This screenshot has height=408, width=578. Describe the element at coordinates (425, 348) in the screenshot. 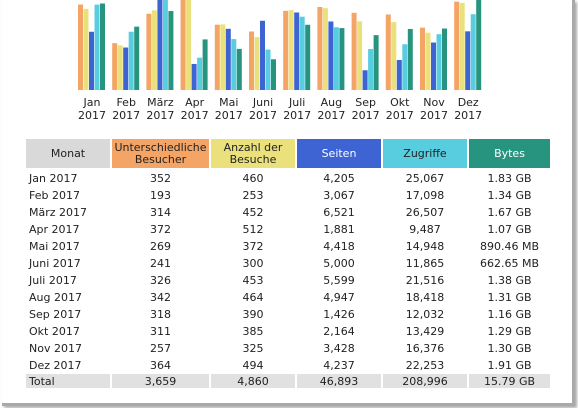

I see `cell-hits: 16,376` at that location.